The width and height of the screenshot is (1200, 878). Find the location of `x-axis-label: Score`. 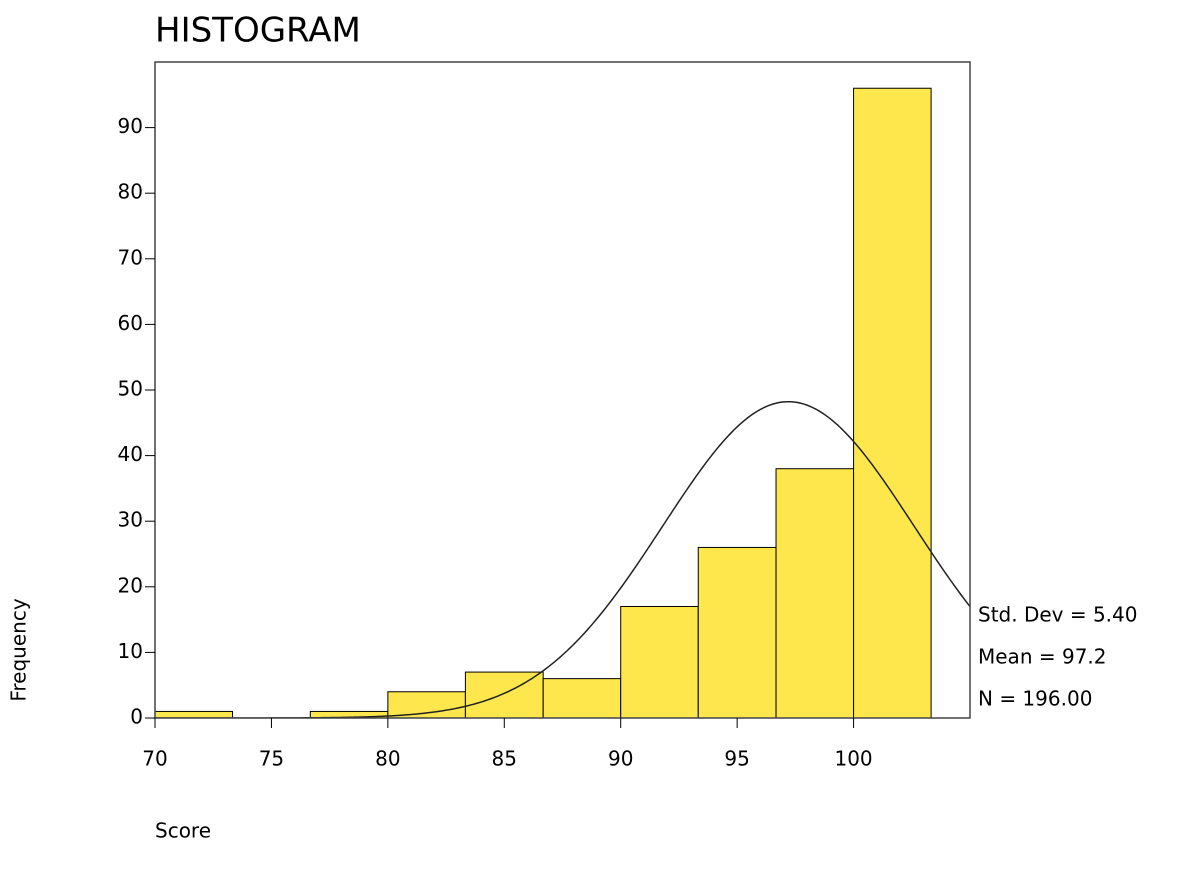

x-axis-label: Score is located at coordinates (183, 831).